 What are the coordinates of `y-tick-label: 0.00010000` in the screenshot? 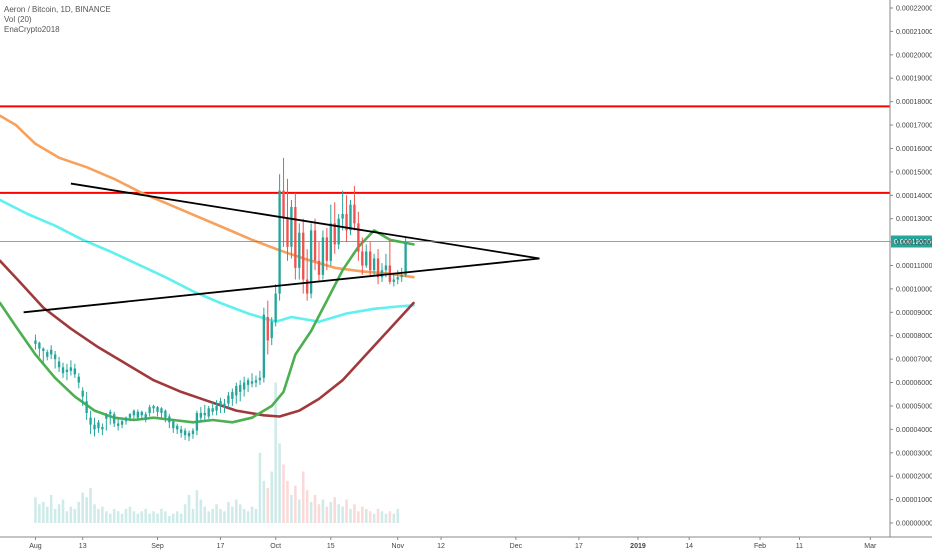 It's located at (914, 289).